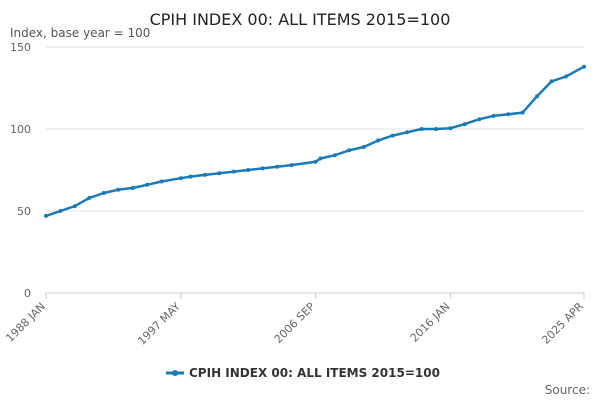 The width and height of the screenshot is (600, 400). What do you see at coordinates (27, 293) in the screenshot?
I see `y-tick-label: 0` at bounding box center [27, 293].